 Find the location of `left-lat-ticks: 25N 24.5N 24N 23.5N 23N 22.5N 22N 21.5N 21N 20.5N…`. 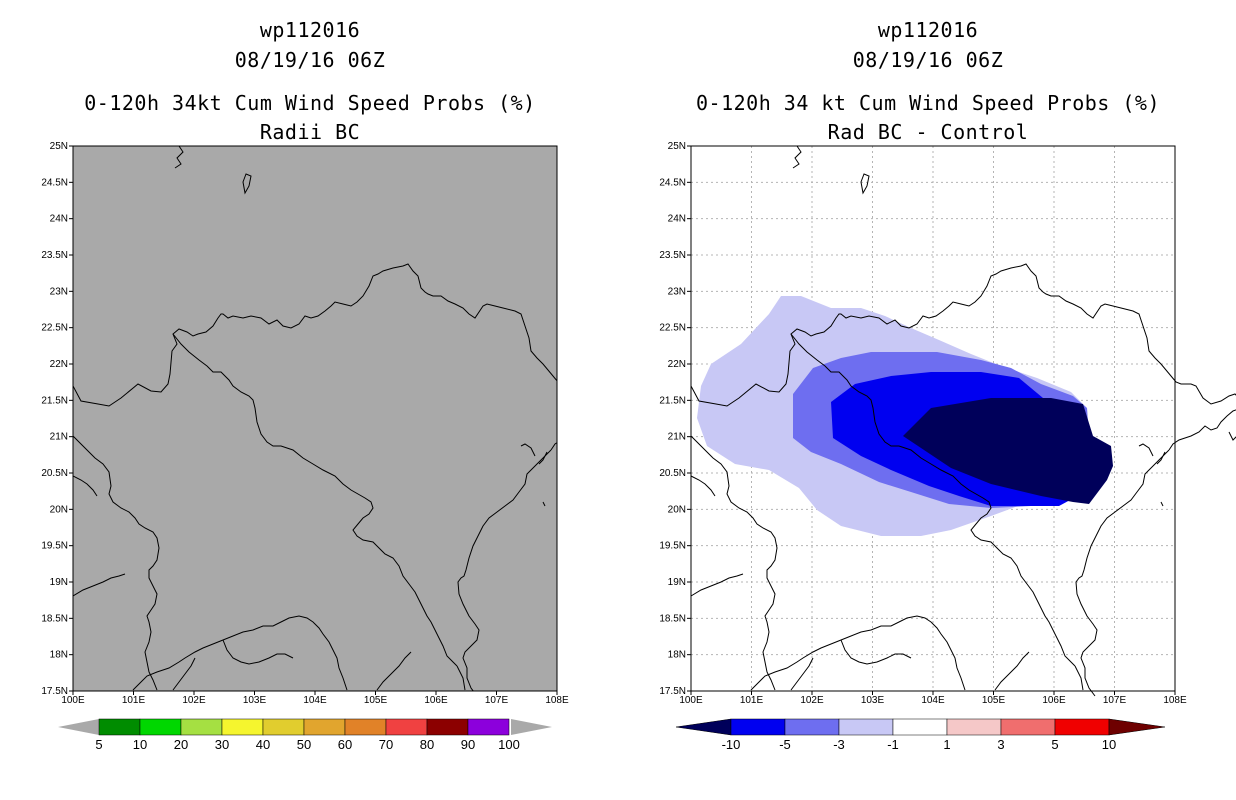

left-lat-ticks: 25N 24.5N 24N 23.5N 23N 22.5N 22N 21.5N 21N 20.5N… is located at coordinates (57, 419).